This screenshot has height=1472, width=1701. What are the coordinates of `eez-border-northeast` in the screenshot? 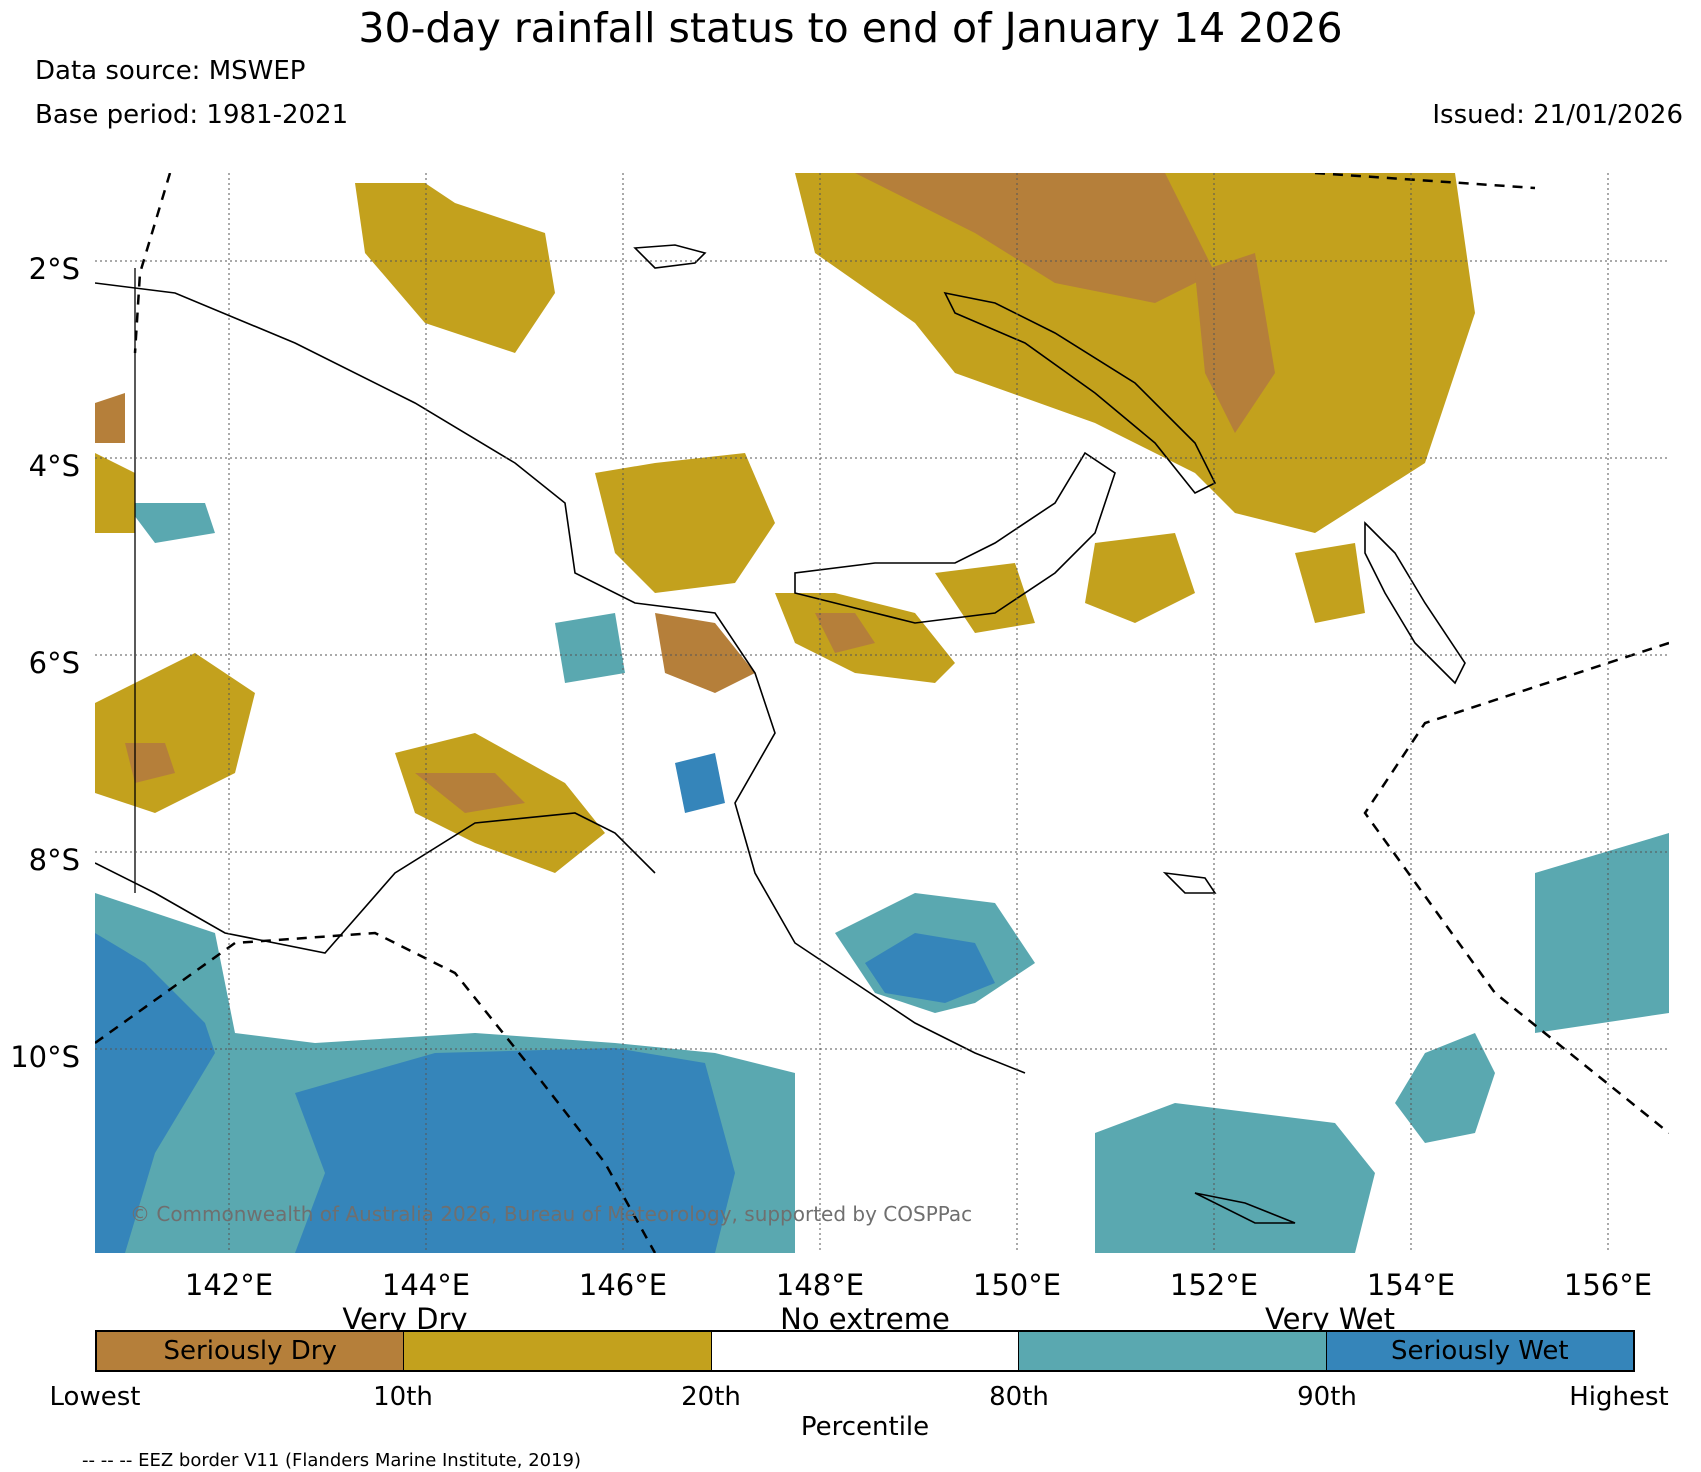 It's located at (1425, 181).